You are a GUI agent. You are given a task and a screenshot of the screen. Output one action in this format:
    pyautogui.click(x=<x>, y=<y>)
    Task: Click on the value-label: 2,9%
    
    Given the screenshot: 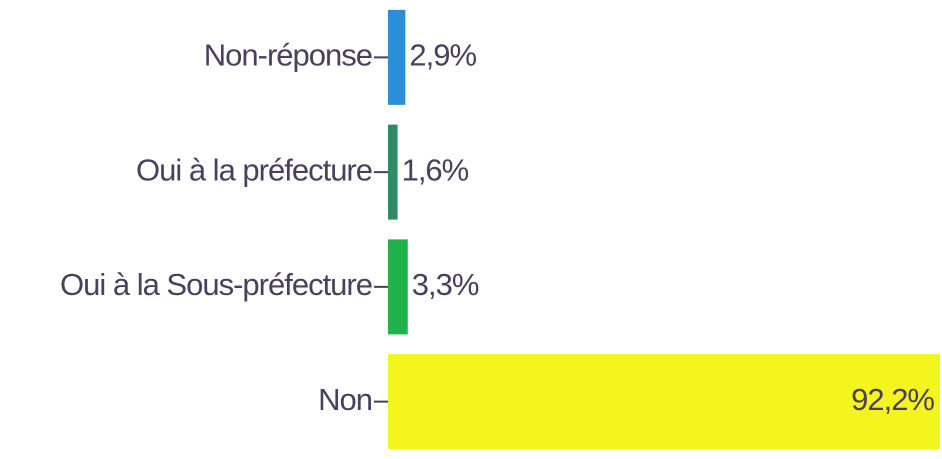 What is the action you would take?
    pyautogui.click(x=442, y=55)
    